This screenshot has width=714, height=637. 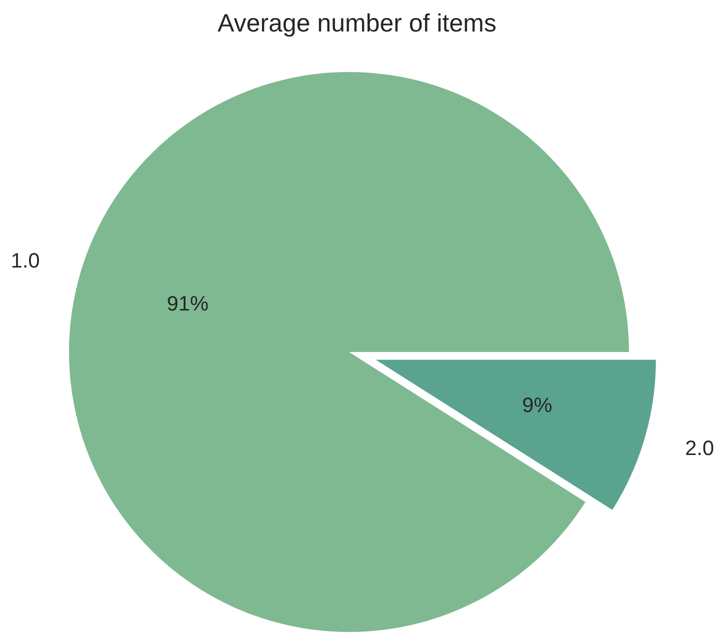 What do you see at coordinates (537, 405) in the screenshot?
I see `data-label: 9%` at bounding box center [537, 405].